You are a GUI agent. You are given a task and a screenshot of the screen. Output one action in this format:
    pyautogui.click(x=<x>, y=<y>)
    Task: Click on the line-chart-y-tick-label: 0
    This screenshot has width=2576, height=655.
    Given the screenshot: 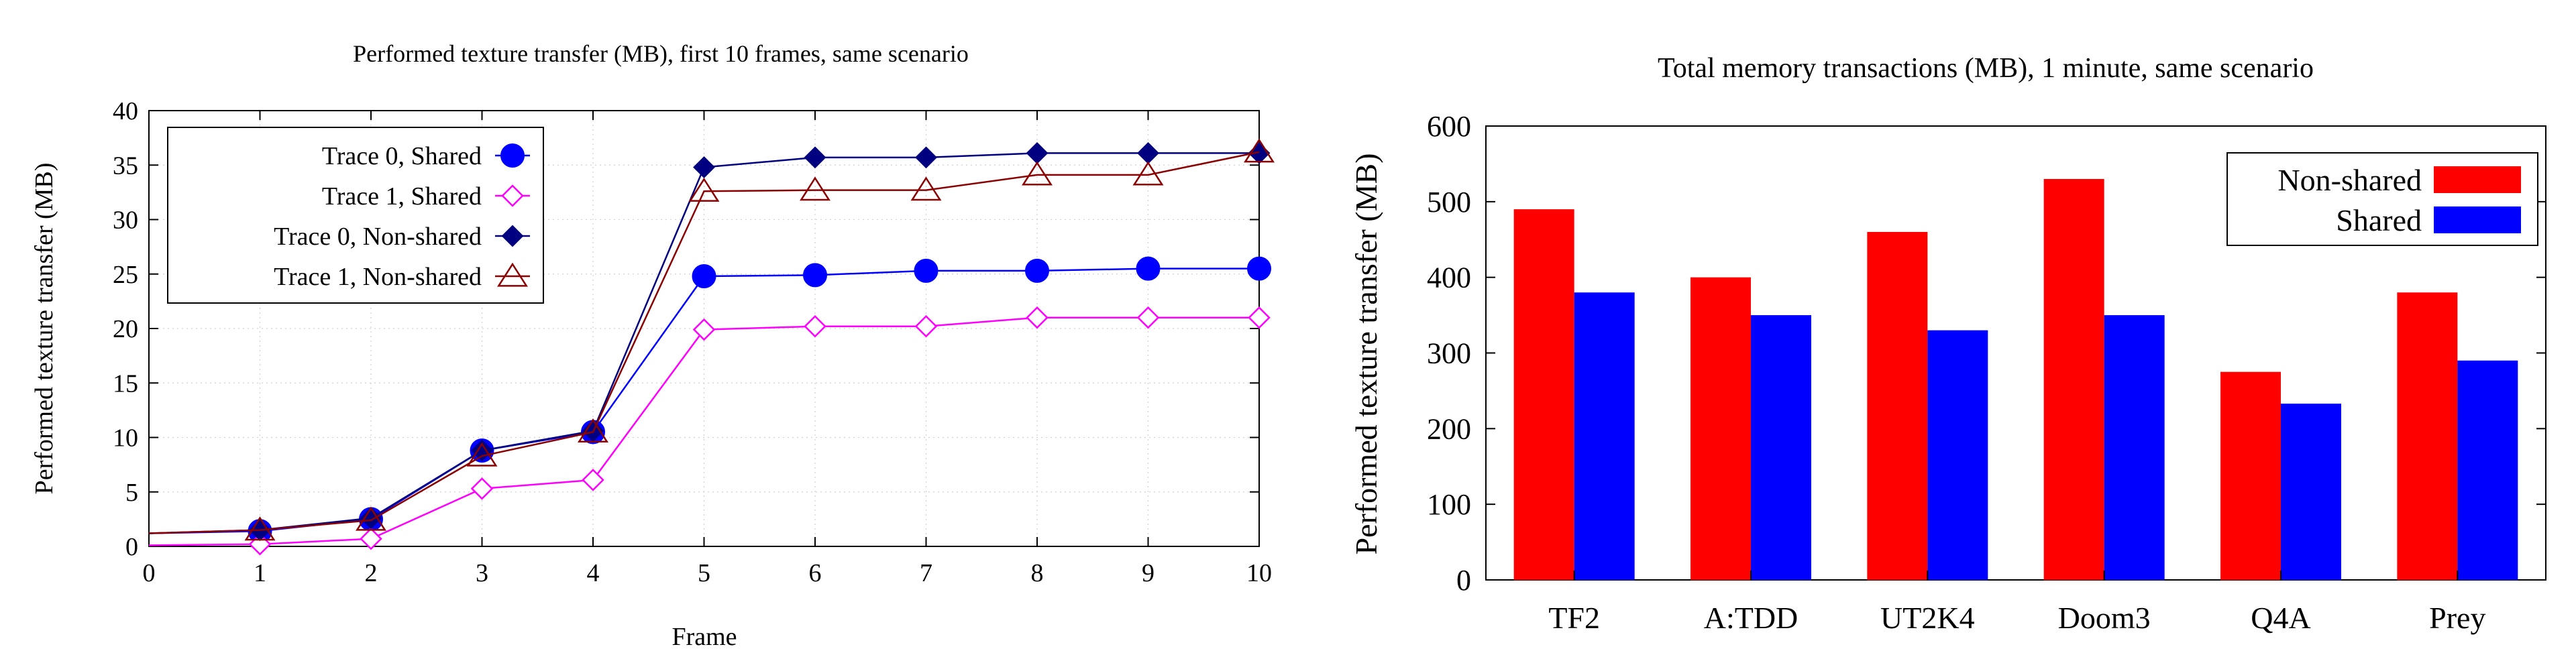 What is the action you would take?
    pyautogui.click(x=131, y=547)
    